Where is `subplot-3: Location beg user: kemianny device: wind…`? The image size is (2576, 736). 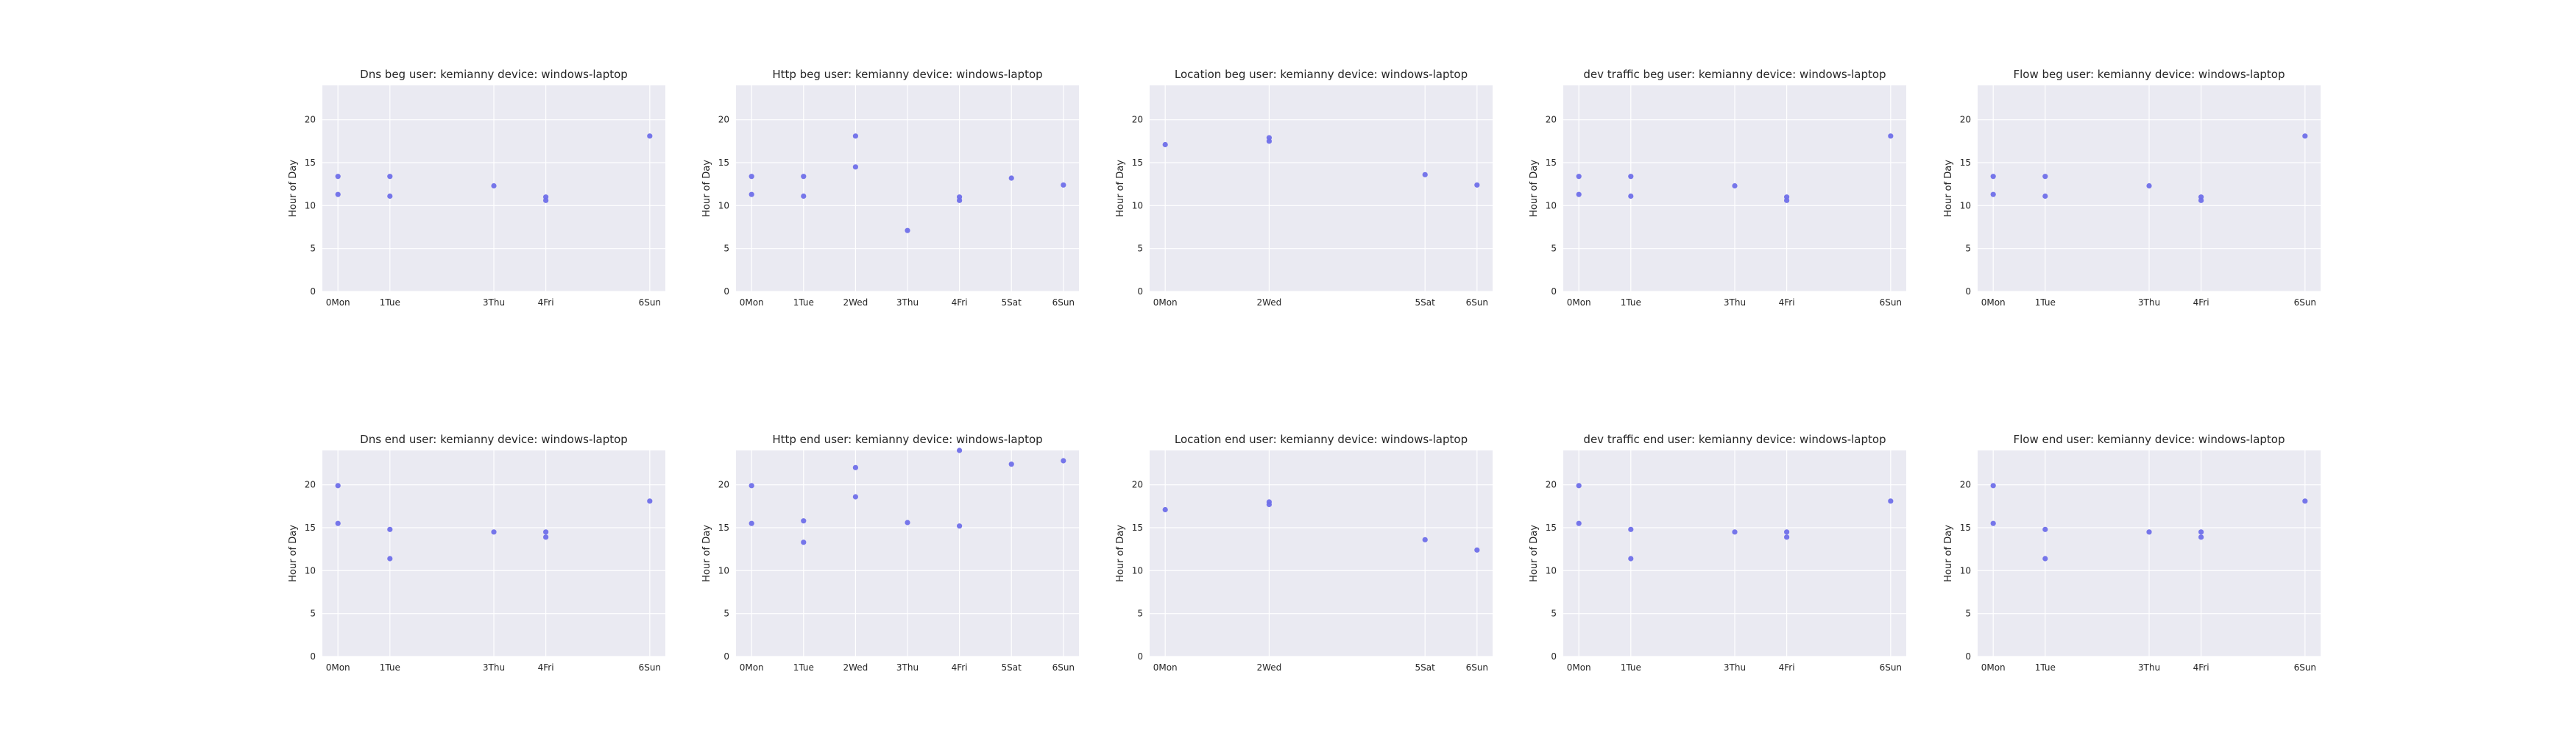
subplot-3: Location beg user: kemianny device: wind… is located at coordinates (1304, 188).